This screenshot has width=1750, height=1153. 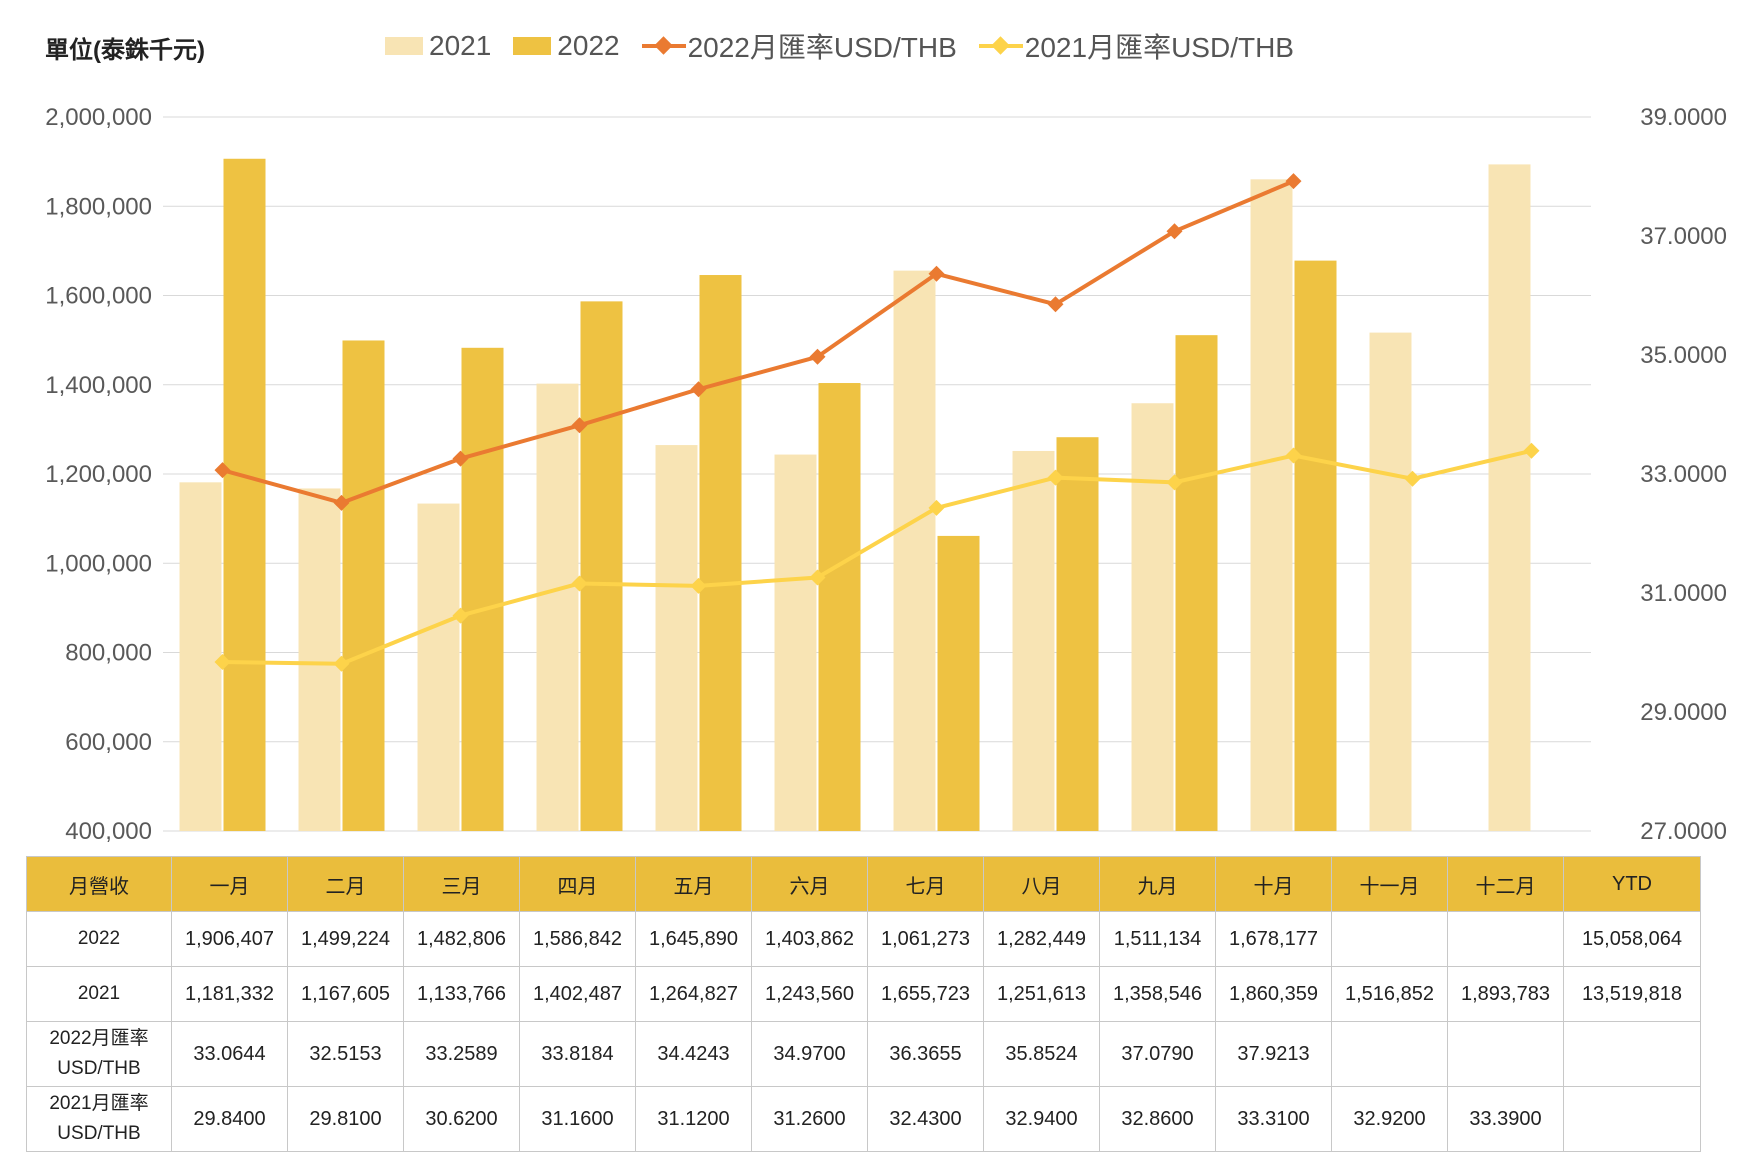 What do you see at coordinates (229, 939) in the screenshot?
I see `table-cell: 1,906,407` at bounding box center [229, 939].